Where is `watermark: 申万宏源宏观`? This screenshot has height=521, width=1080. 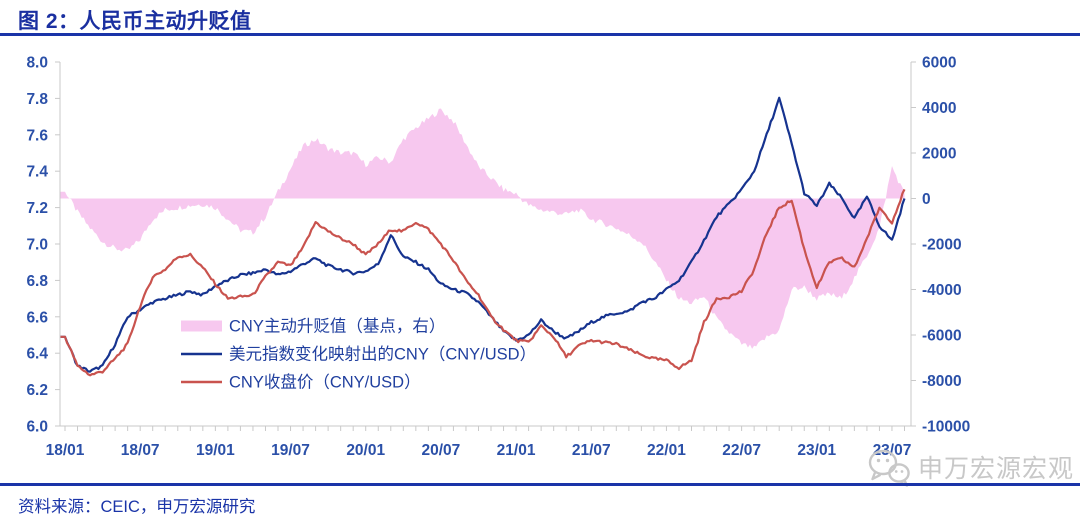 watermark: 申万宏源宏观 is located at coordinates (969, 467).